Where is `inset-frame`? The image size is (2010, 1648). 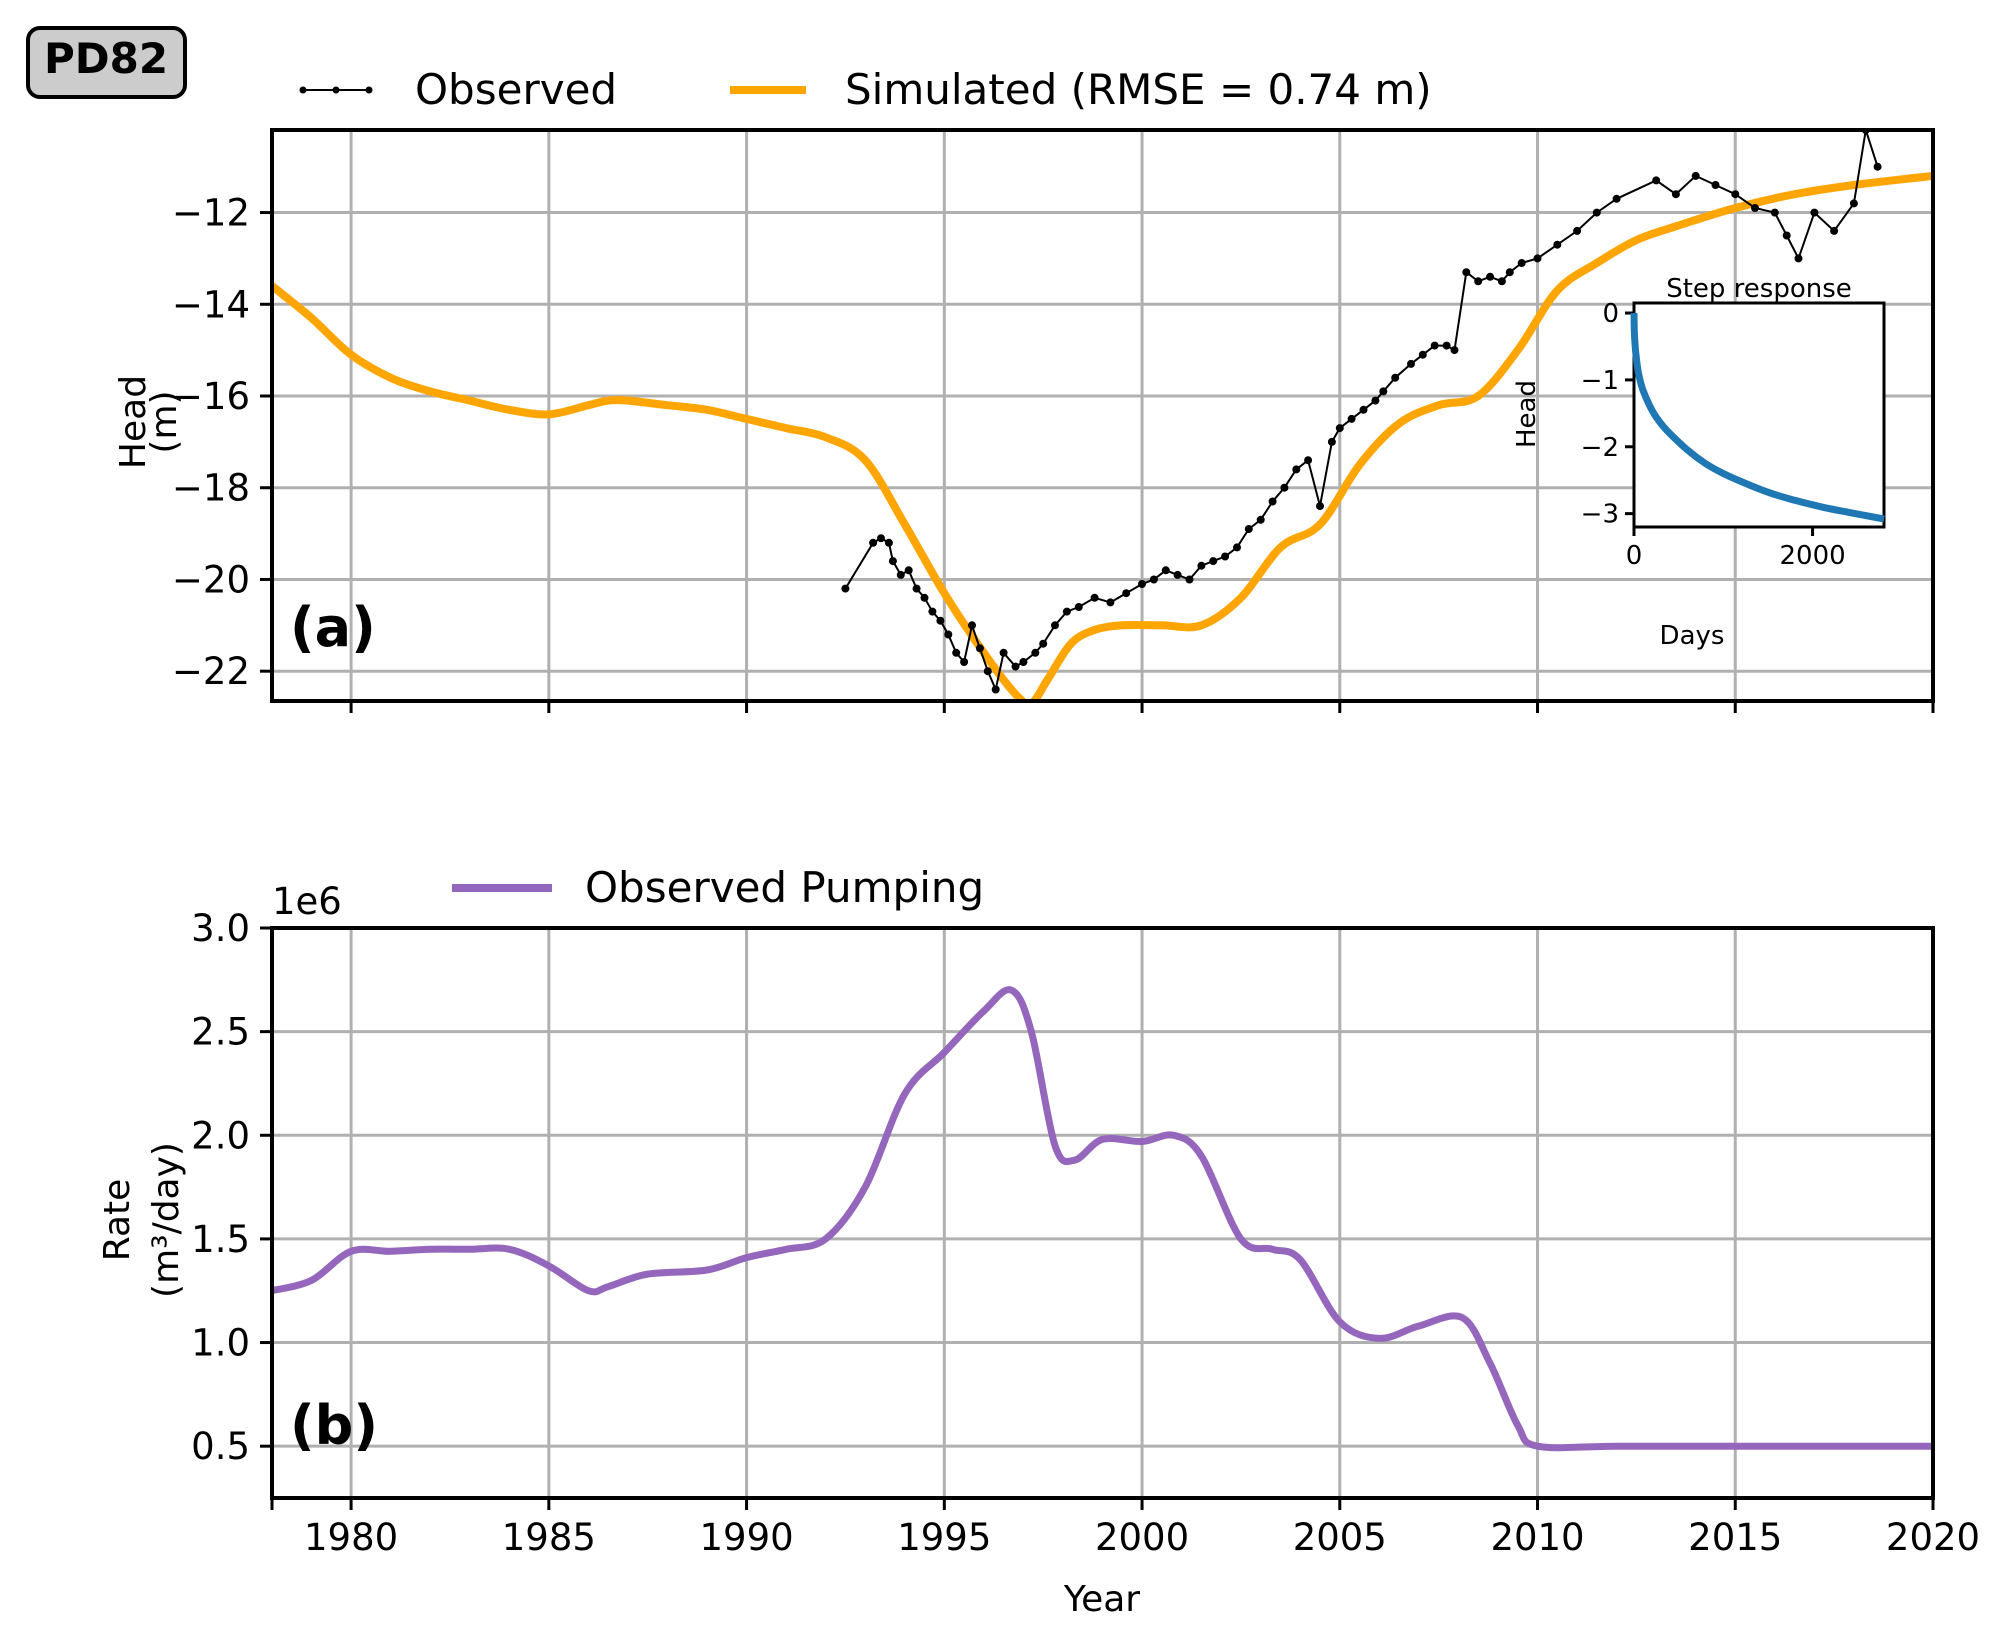
inset-frame is located at coordinates (1759, 415).